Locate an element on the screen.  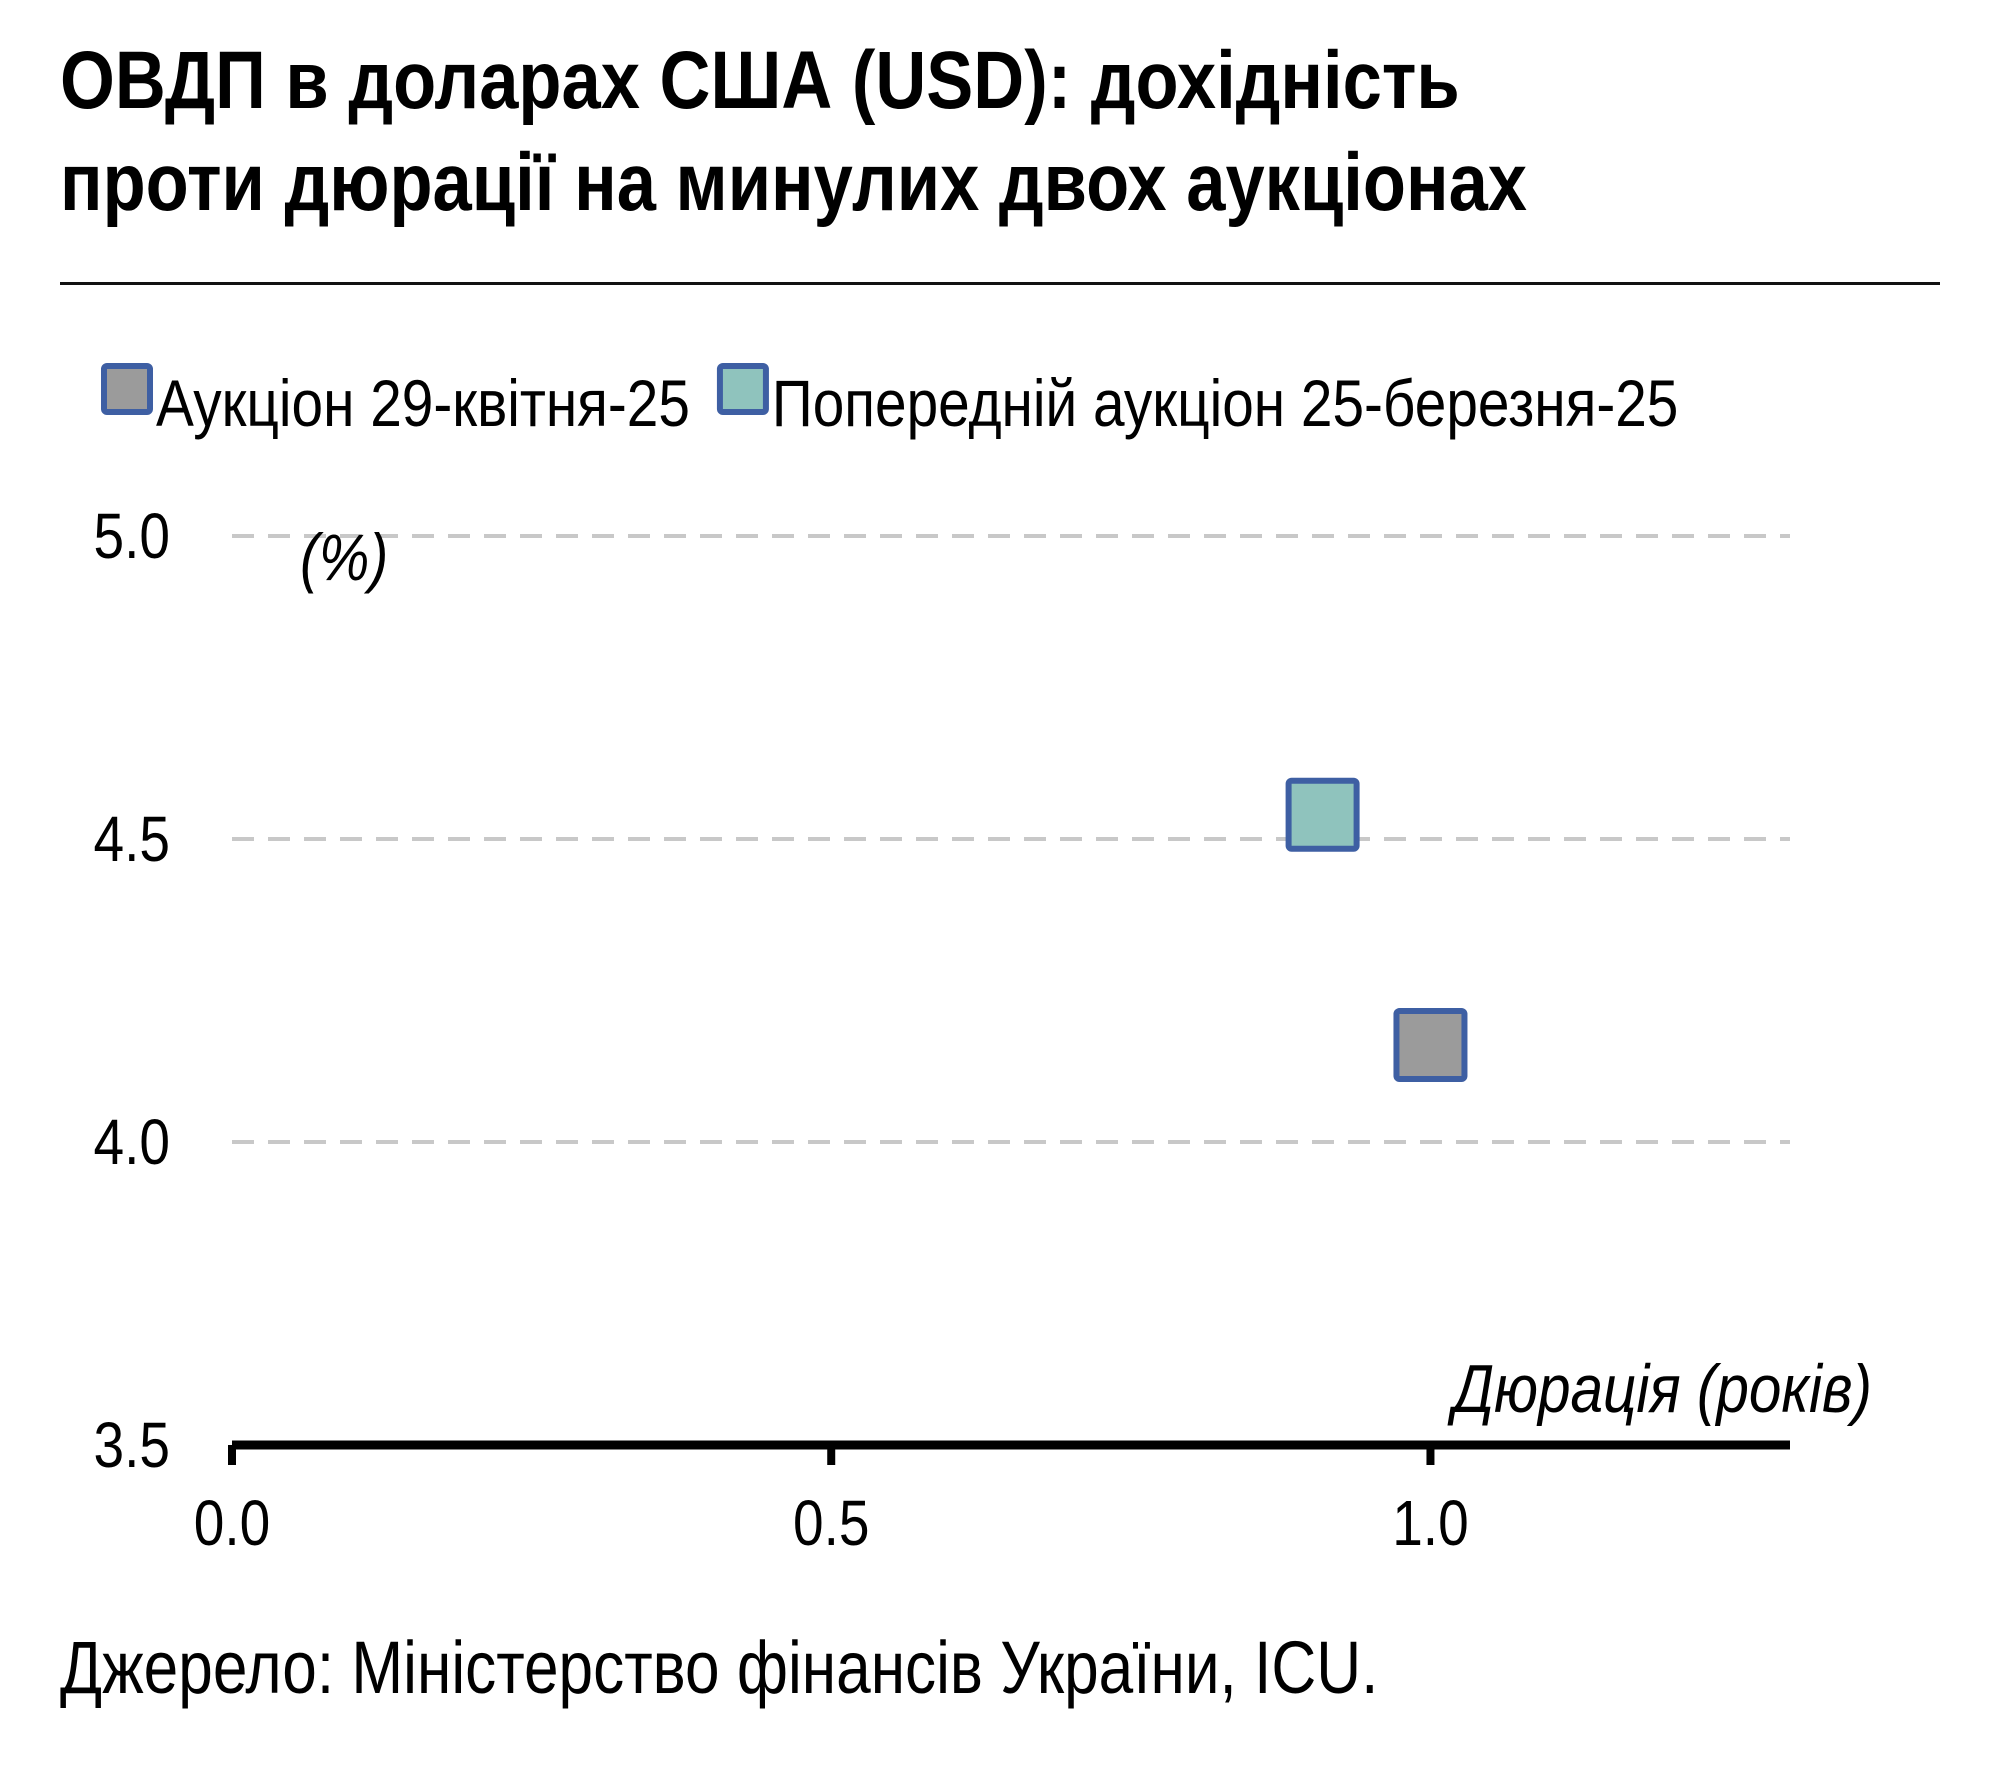
legend-label: Попередній аукціон 25-березня-25 is located at coordinates (1225, 404).